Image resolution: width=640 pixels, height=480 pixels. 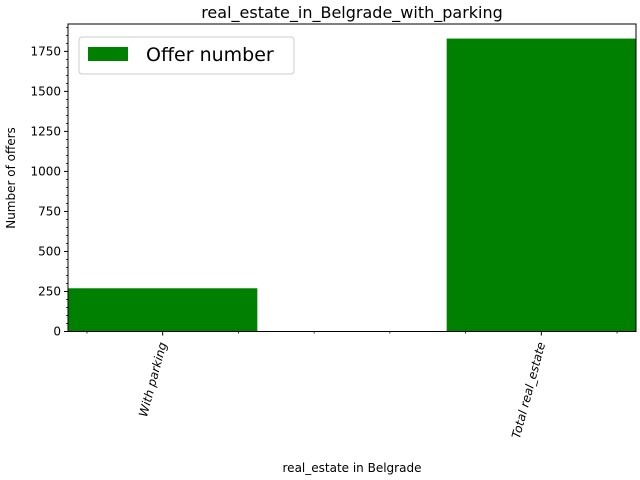 What do you see at coordinates (210, 55) in the screenshot?
I see `legend-label: Offer number` at bounding box center [210, 55].